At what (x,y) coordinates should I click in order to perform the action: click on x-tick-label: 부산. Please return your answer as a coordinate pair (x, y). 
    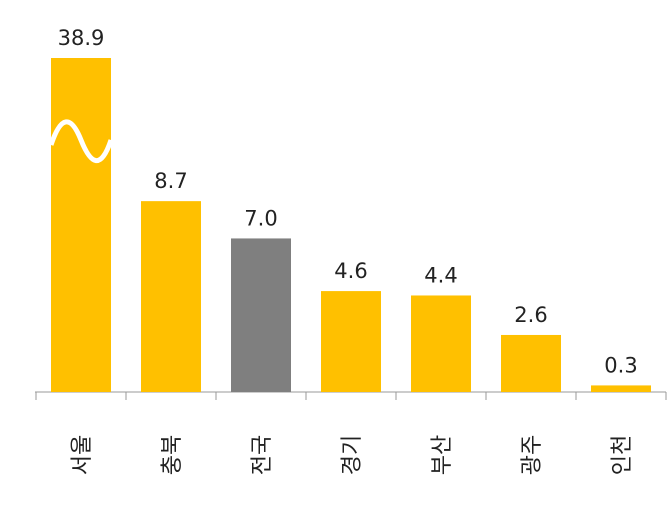
    Looking at the image, I should click on (442, 455).